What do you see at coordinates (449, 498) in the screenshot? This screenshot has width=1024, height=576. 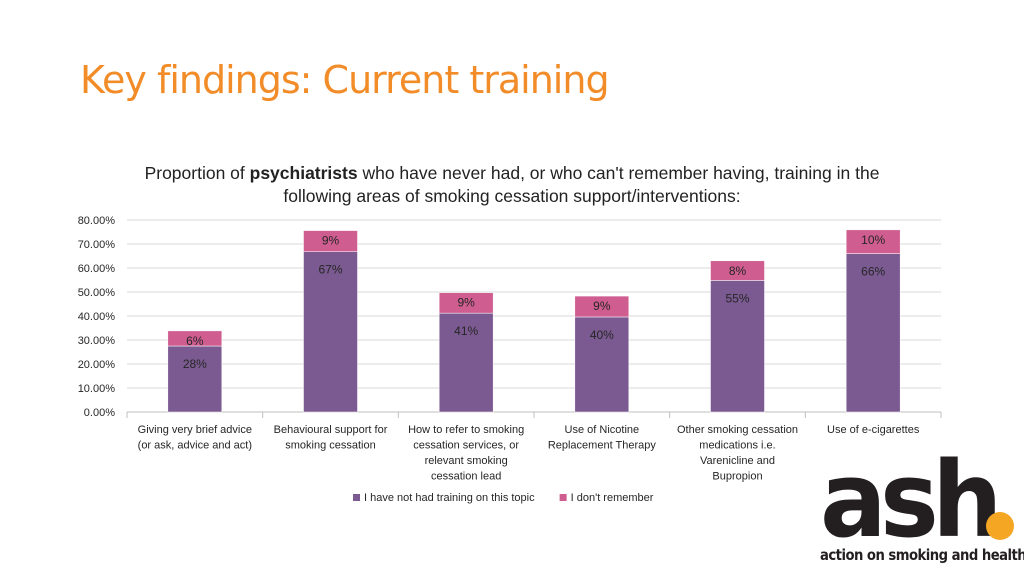 I see `legend-label: I have not had training on this topic` at bounding box center [449, 498].